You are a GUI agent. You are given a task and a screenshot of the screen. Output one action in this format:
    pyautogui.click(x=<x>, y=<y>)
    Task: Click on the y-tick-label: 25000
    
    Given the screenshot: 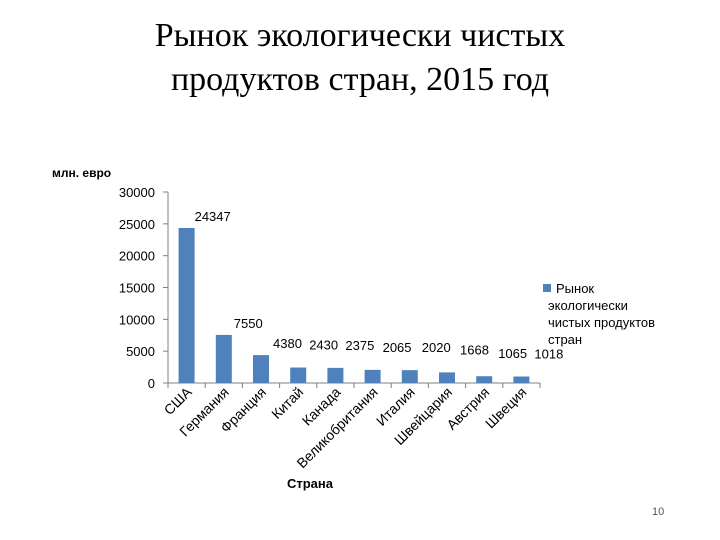 What is the action you would take?
    pyautogui.click(x=137, y=224)
    